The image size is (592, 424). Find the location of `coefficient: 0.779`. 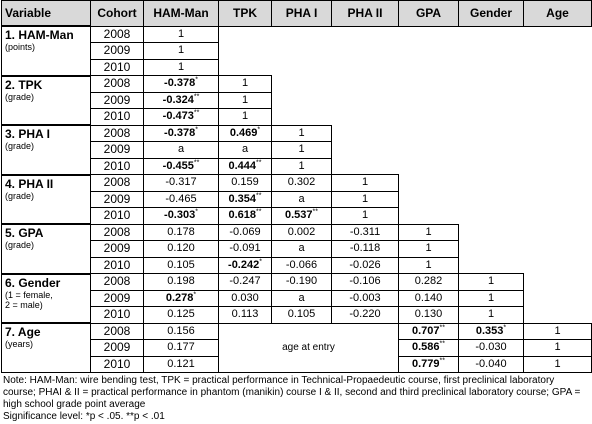

coefficient: 0.779 is located at coordinates (426, 363).